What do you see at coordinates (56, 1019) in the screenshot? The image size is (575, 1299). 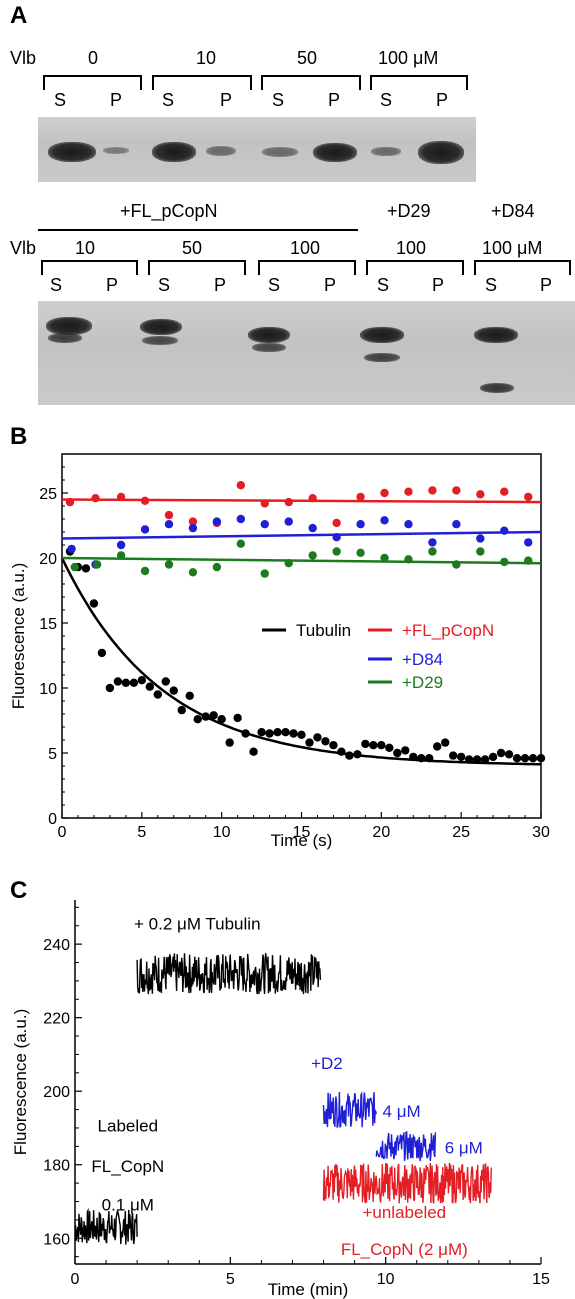 I see `y-tick-label: 220` at bounding box center [56, 1019].